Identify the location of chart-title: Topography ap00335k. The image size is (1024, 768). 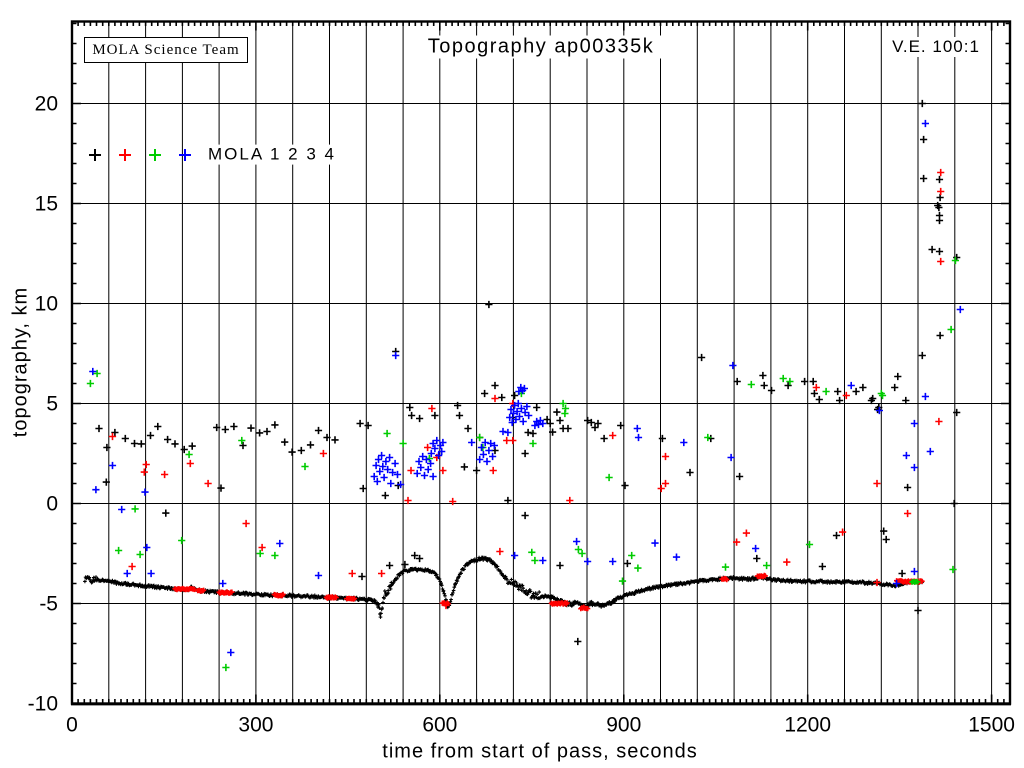
(541, 47).